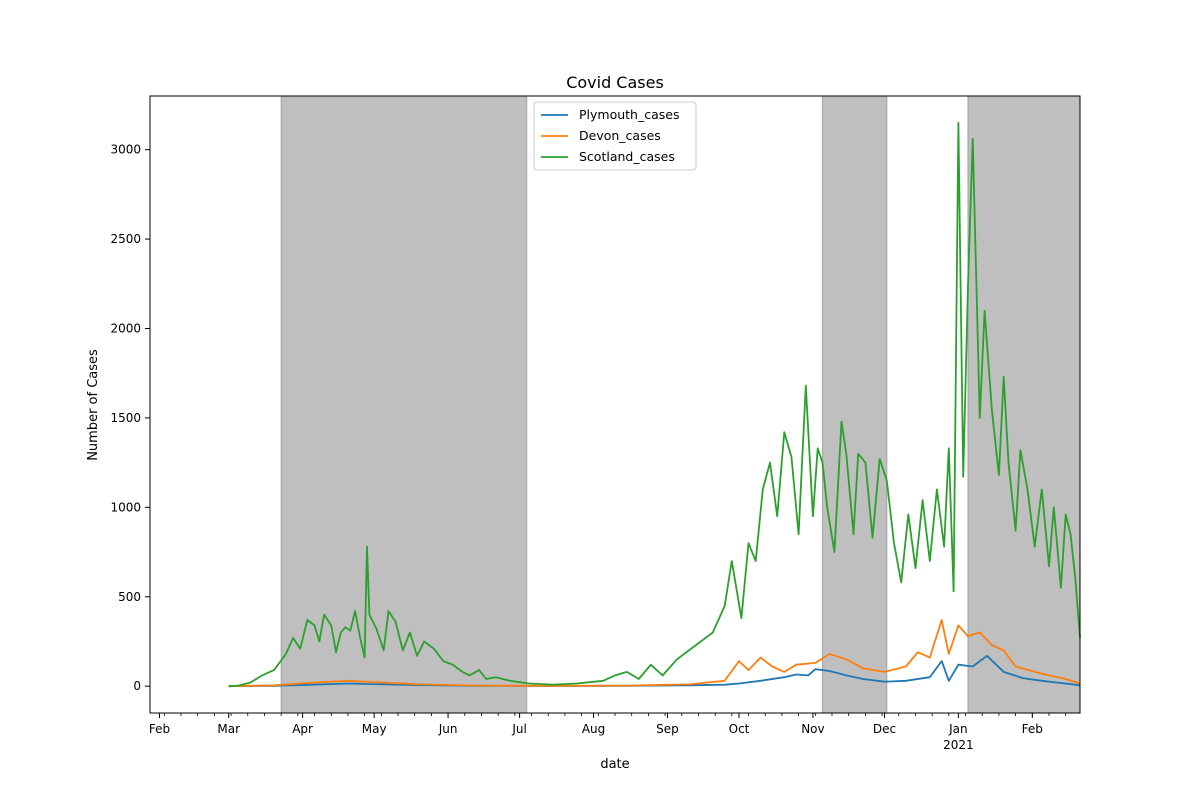 The width and height of the screenshot is (1200, 804). I want to click on y-tick-label: 3000, so click(125, 150).